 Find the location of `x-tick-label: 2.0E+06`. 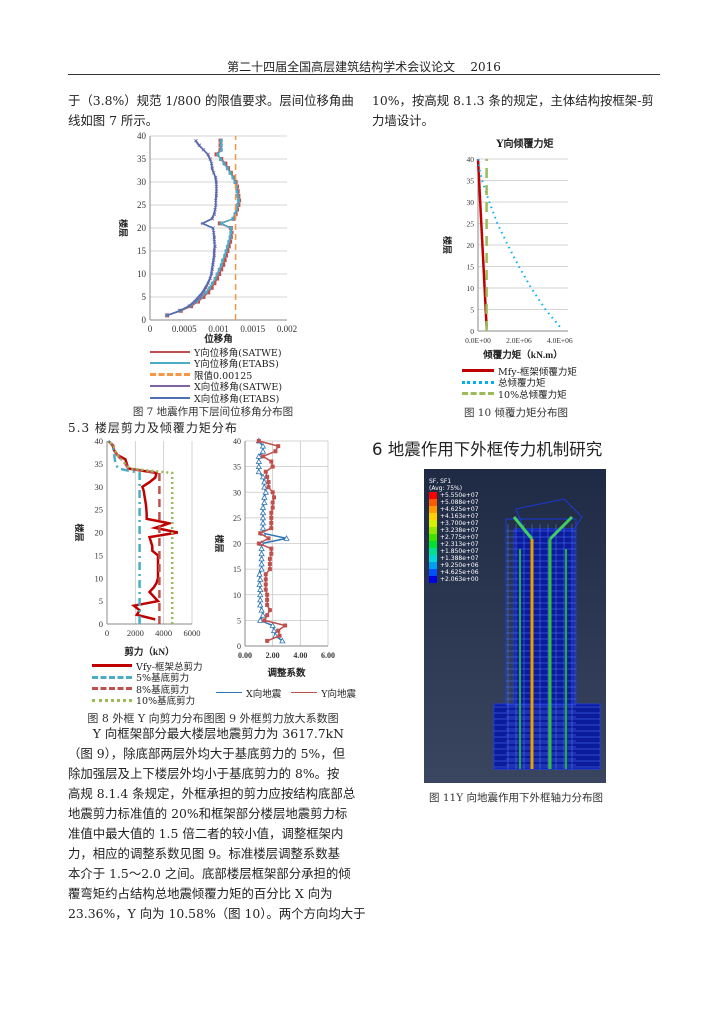

x-tick-label: 2.0E+06 is located at coordinates (519, 340).